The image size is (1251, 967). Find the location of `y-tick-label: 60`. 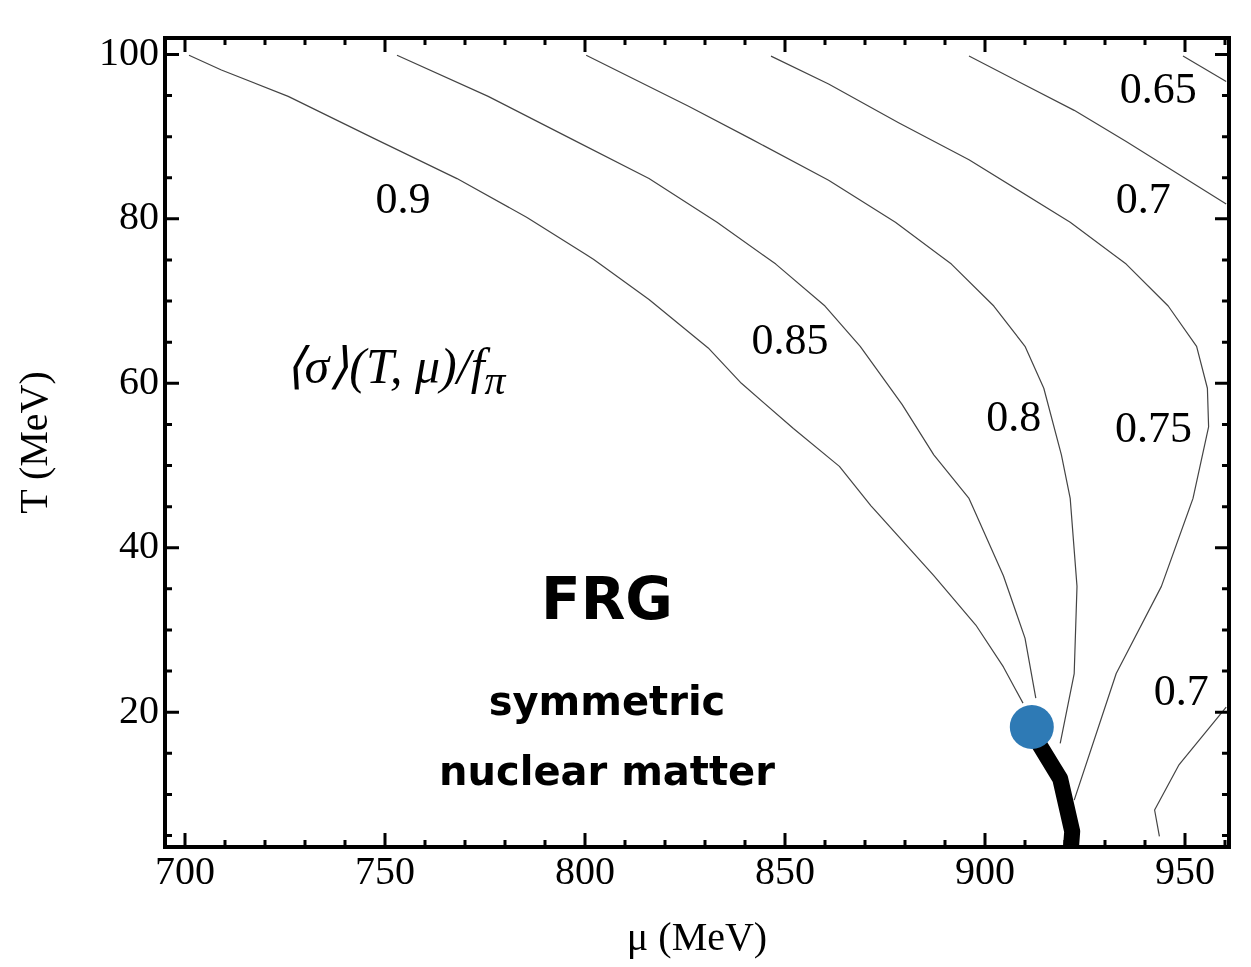

y-tick-label: 60 is located at coordinates (139, 380).